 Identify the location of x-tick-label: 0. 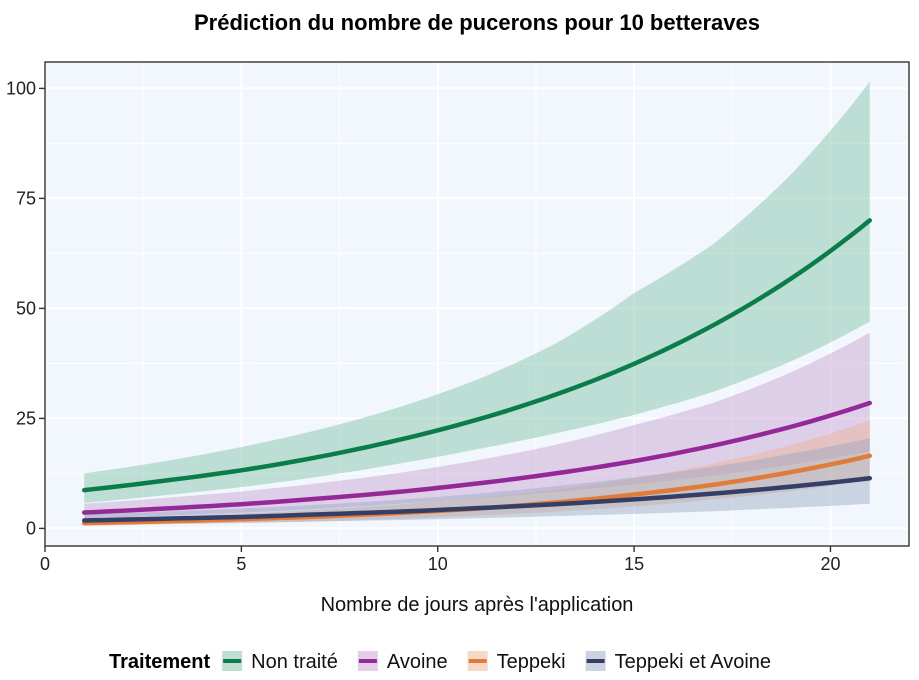
(45, 564).